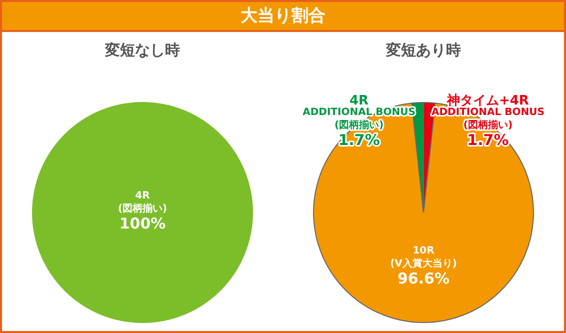  I want to click on data-label: 96.6%, so click(423, 278).